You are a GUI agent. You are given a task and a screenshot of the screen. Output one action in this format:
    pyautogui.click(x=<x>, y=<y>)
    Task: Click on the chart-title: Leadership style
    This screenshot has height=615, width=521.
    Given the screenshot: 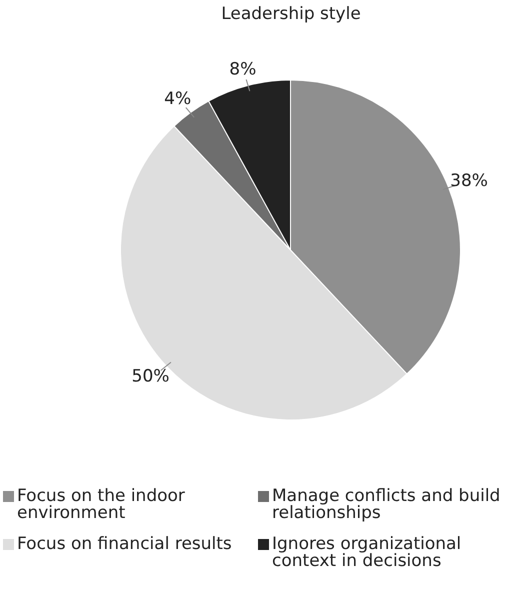 What is the action you would take?
    pyautogui.click(x=291, y=14)
    